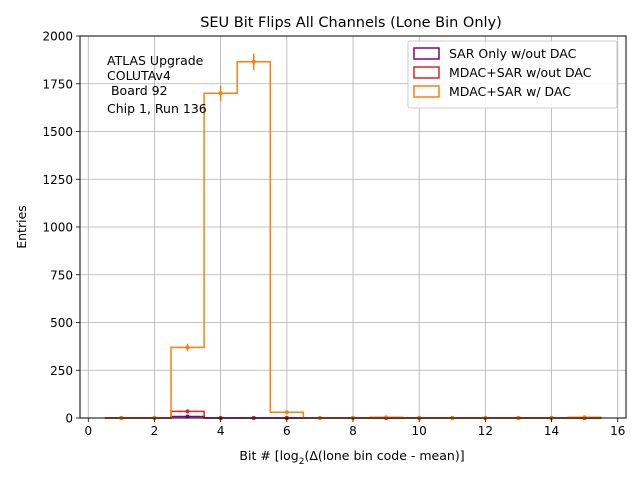 The width and height of the screenshot is (640, 480). I want to click on x-tick-label: 0, so click(88, 431).